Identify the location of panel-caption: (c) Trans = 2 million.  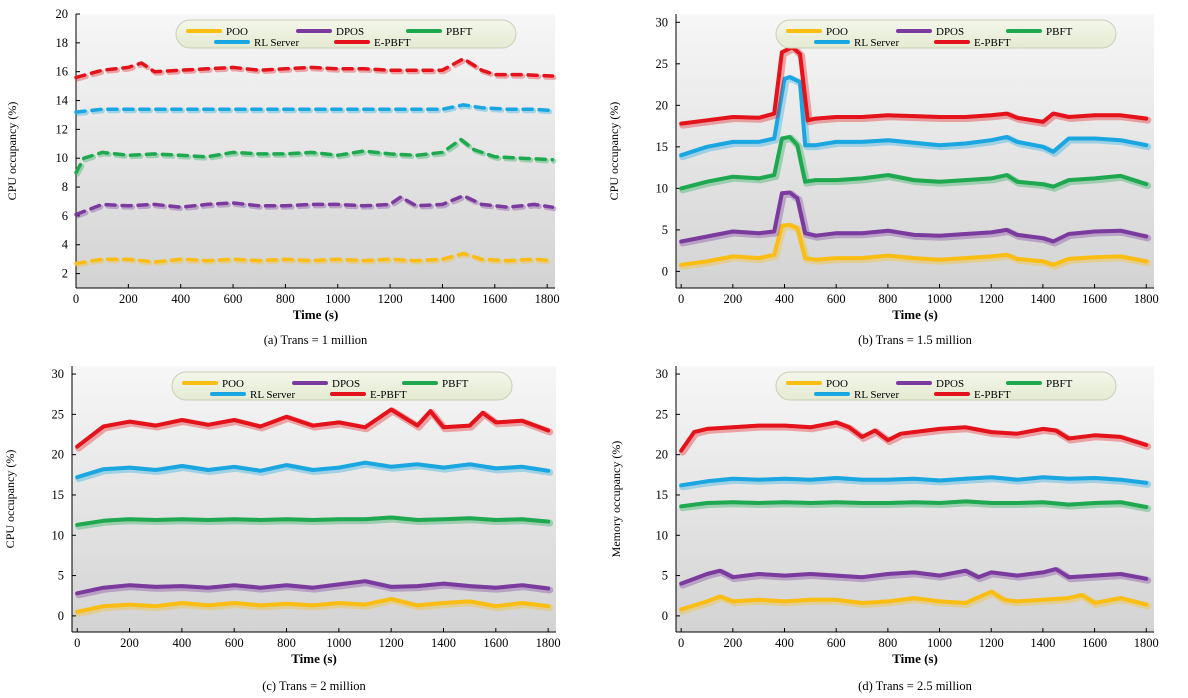
(314, 686).